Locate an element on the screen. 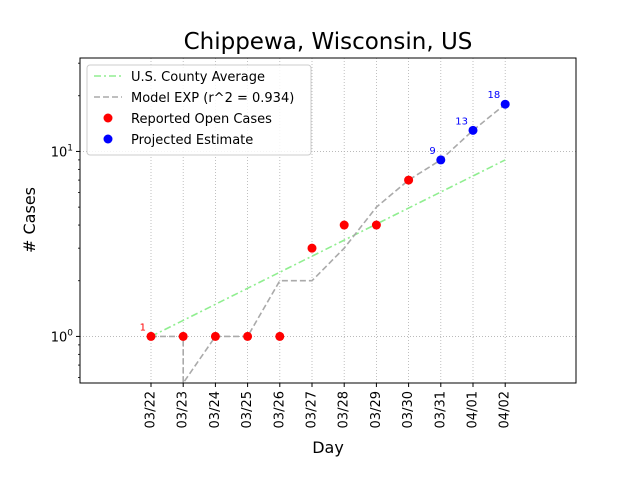  data-label: 9 is located at coordinates (432, 151).